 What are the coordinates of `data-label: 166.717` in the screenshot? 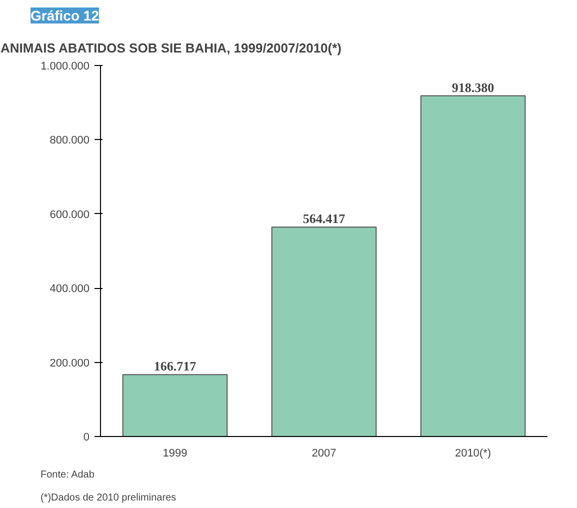 It's located at (175, 366).